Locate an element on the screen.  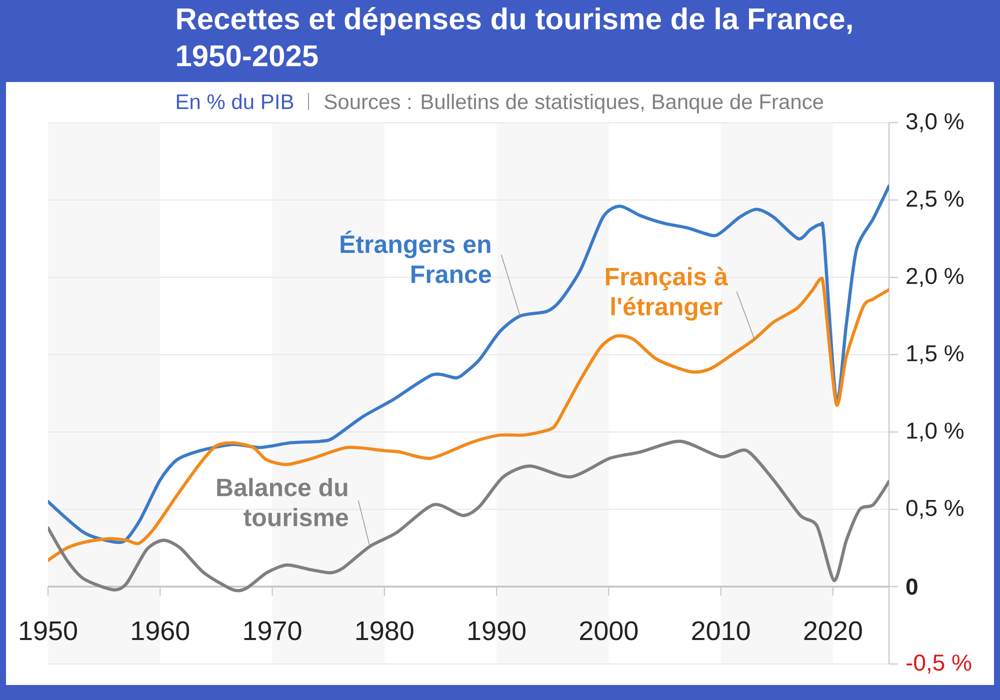
y-tick-label: 0 is located at coordinates (912, 586).